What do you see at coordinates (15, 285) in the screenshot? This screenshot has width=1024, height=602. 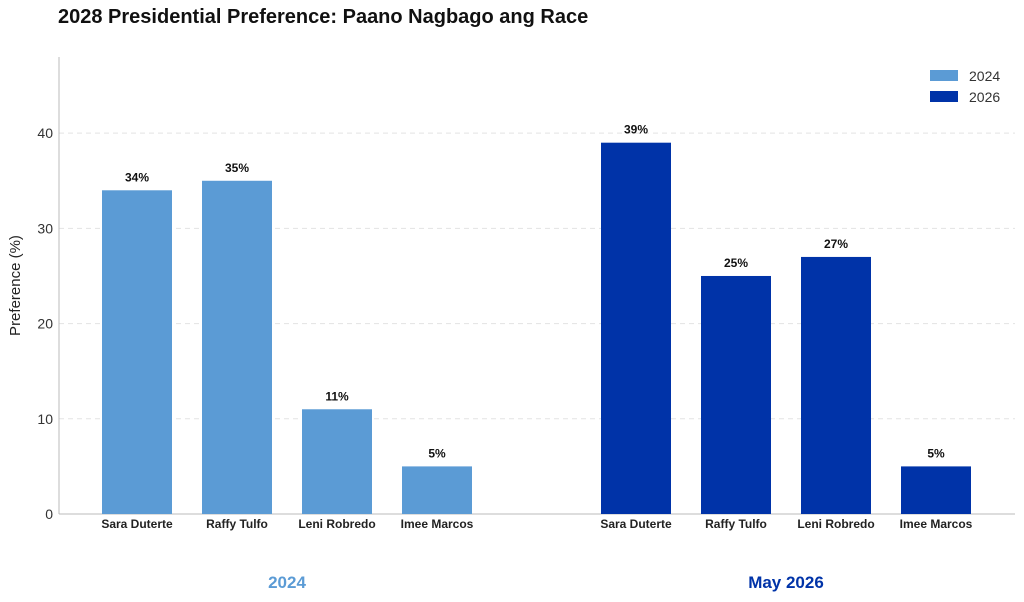 I see `y-axis-label: Preference (%)` at bounding box center [15, 285].